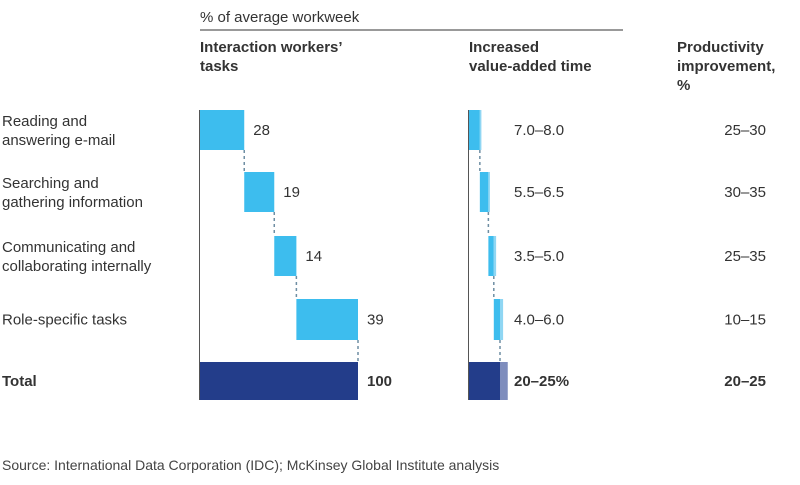  Describe the element at coordinates (313, 256) in the screenshot. I see `task-value-label: 14` at that location.